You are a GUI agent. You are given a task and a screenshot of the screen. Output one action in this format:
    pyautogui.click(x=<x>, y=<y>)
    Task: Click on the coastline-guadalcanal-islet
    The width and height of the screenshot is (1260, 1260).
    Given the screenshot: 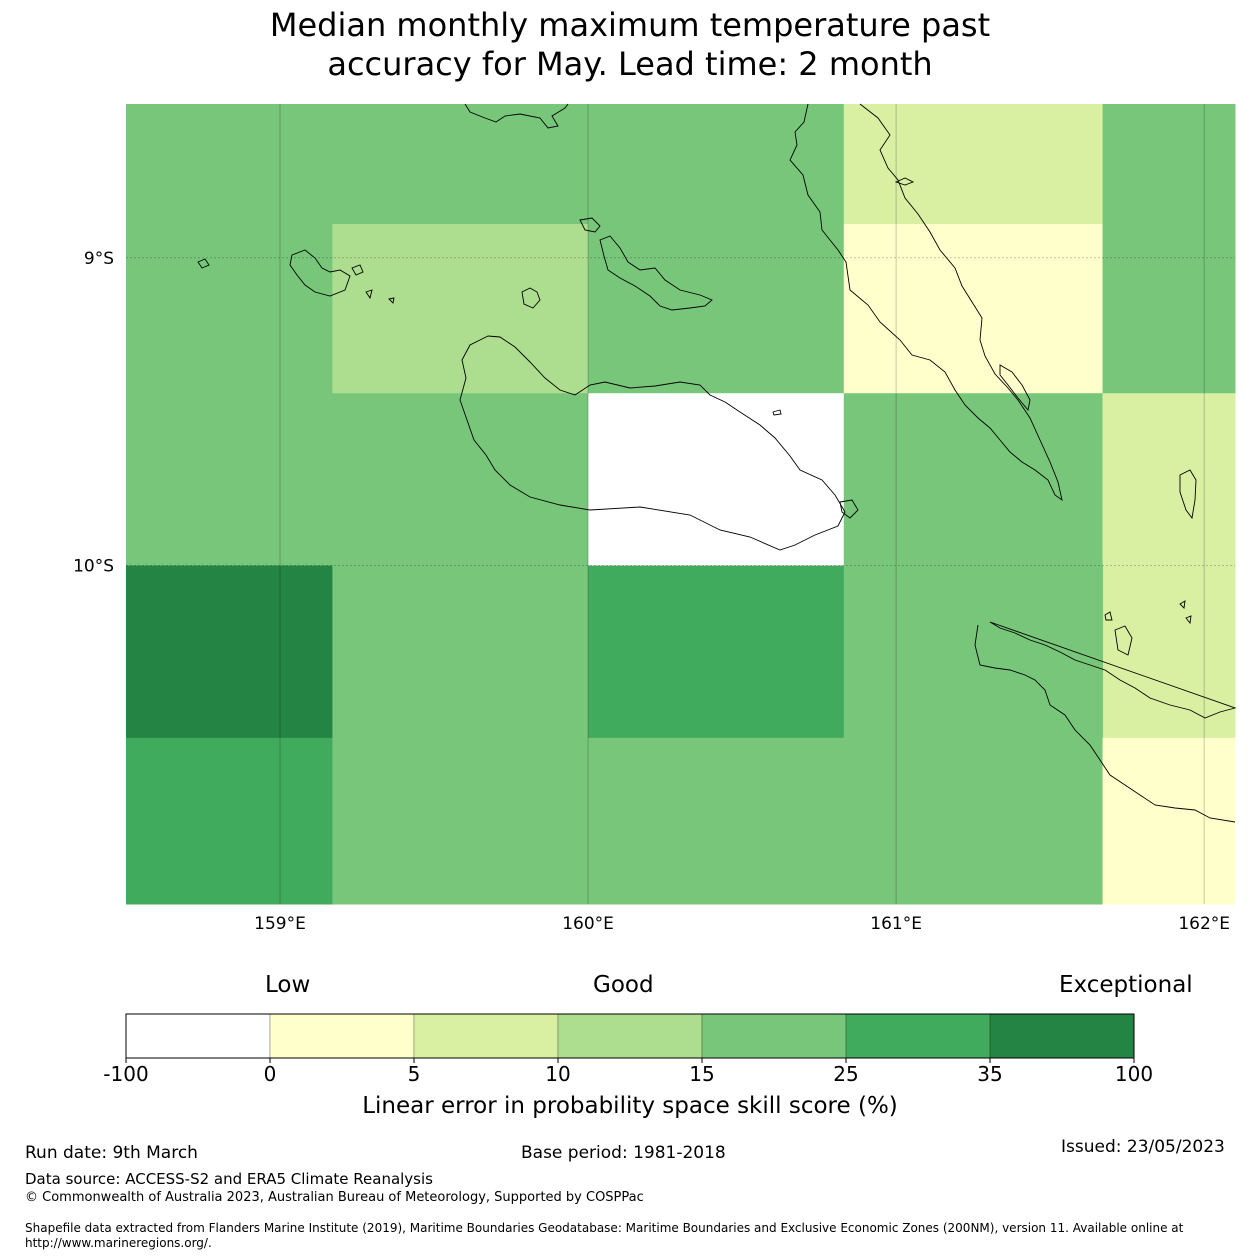 What is the action you would take?
    pyautogui.click(x=777, y=412)
    